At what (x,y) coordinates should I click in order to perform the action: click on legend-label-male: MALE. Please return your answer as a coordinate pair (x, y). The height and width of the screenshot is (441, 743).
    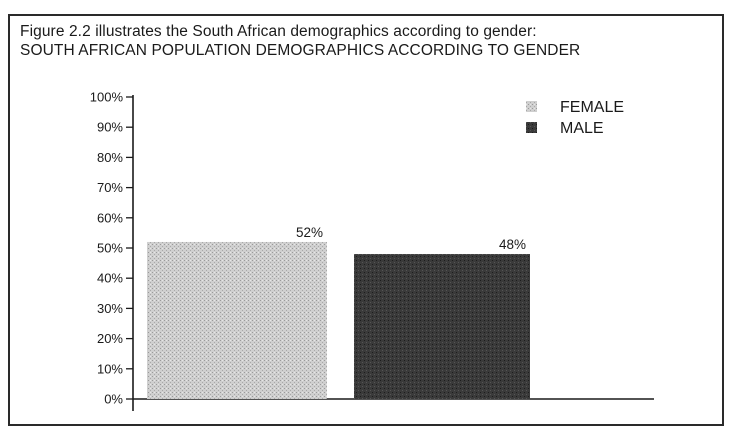
    Looking at the image, I should click on (582, 128).